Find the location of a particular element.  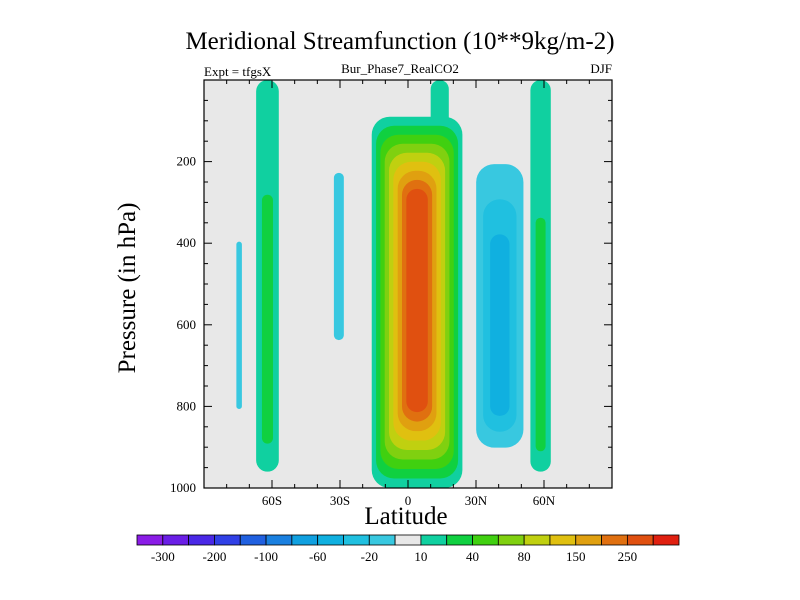

y-tick-label: 200 is located at coordinates (187, 161).